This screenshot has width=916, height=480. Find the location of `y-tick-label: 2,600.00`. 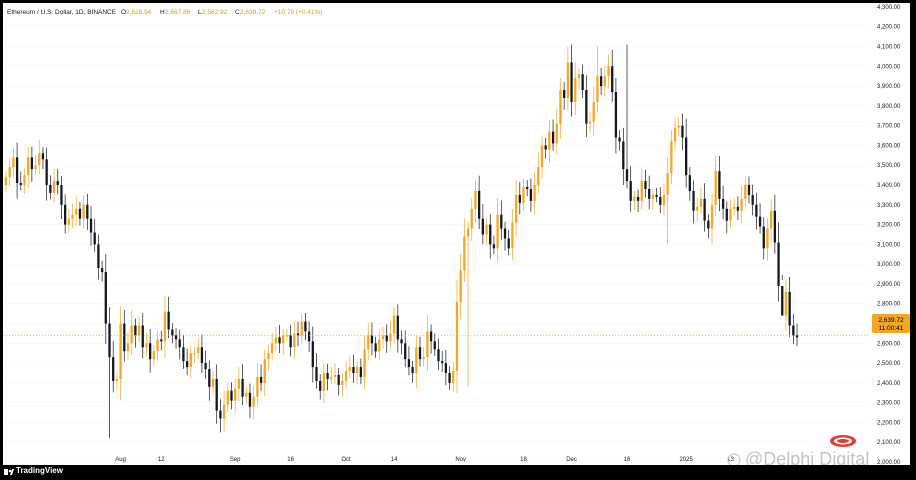

y-tick-label: 2,600.00 is located at coordinates (889, 344).